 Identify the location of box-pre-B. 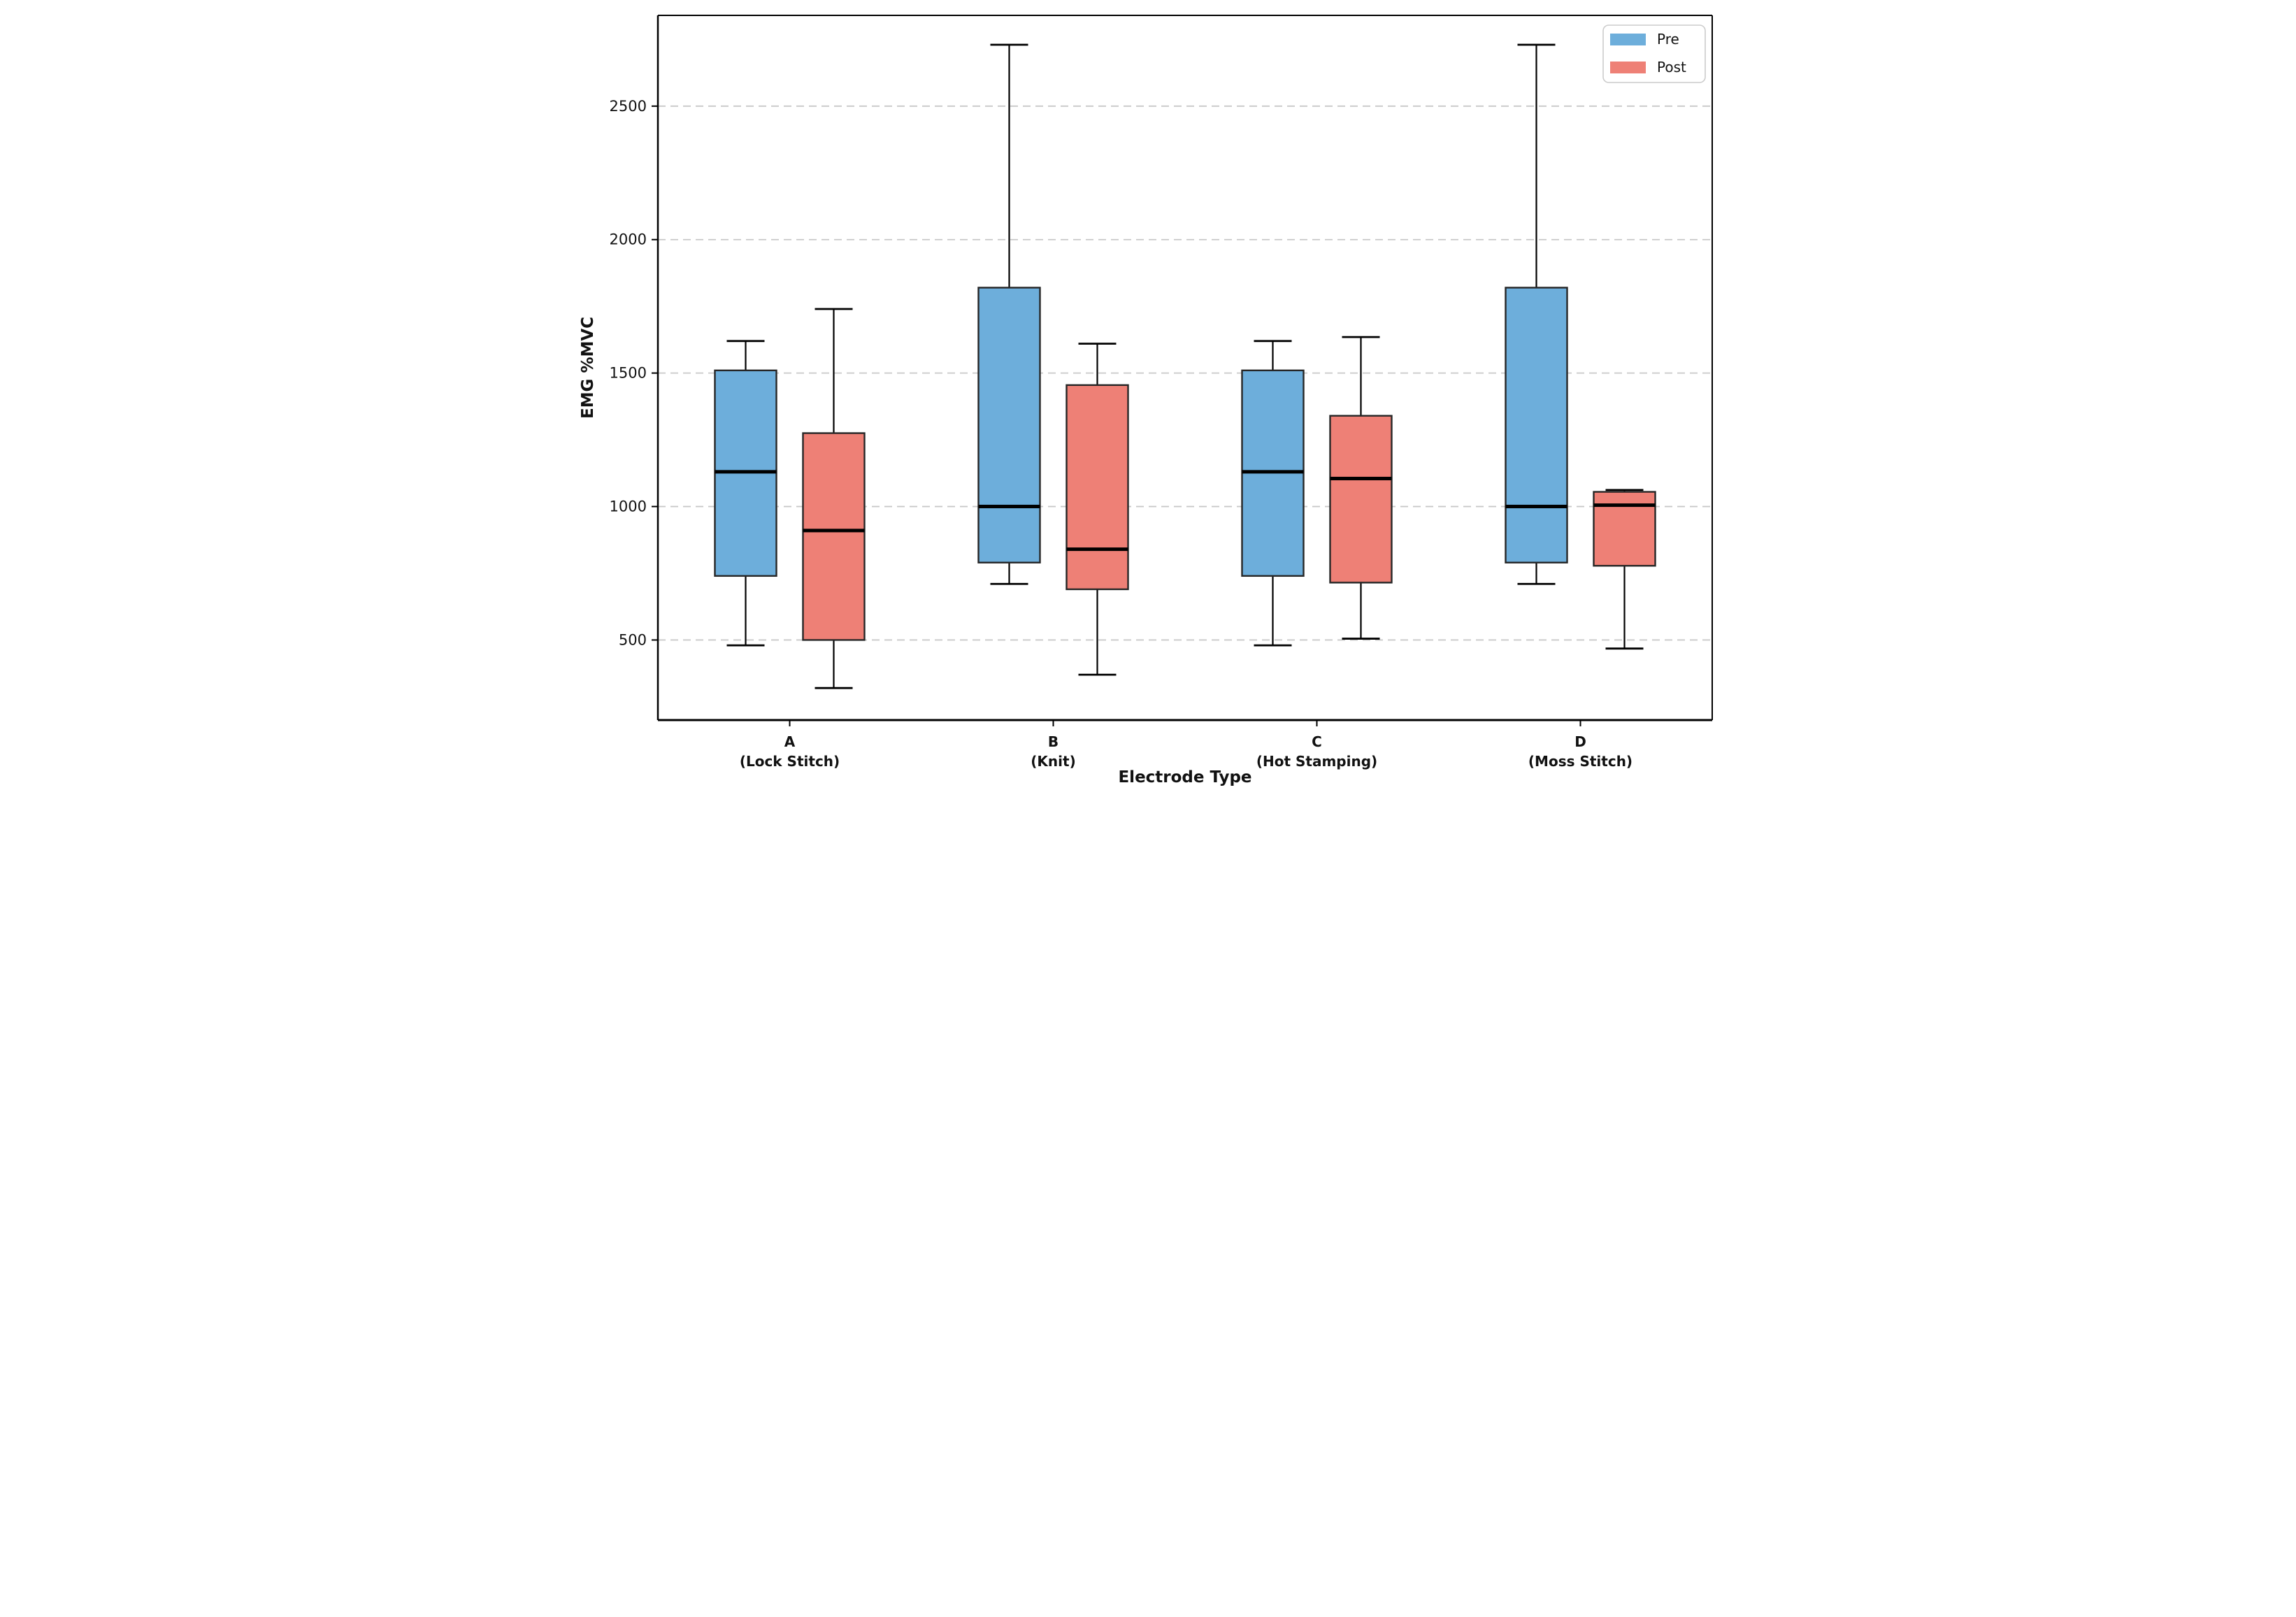
(1009, 314).